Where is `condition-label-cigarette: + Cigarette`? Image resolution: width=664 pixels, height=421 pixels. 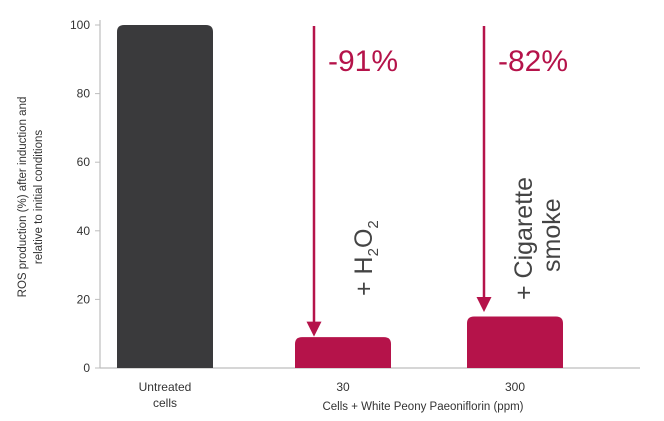
condition-label-cigarette: + Cigarette is located at coordinates (524, 238).